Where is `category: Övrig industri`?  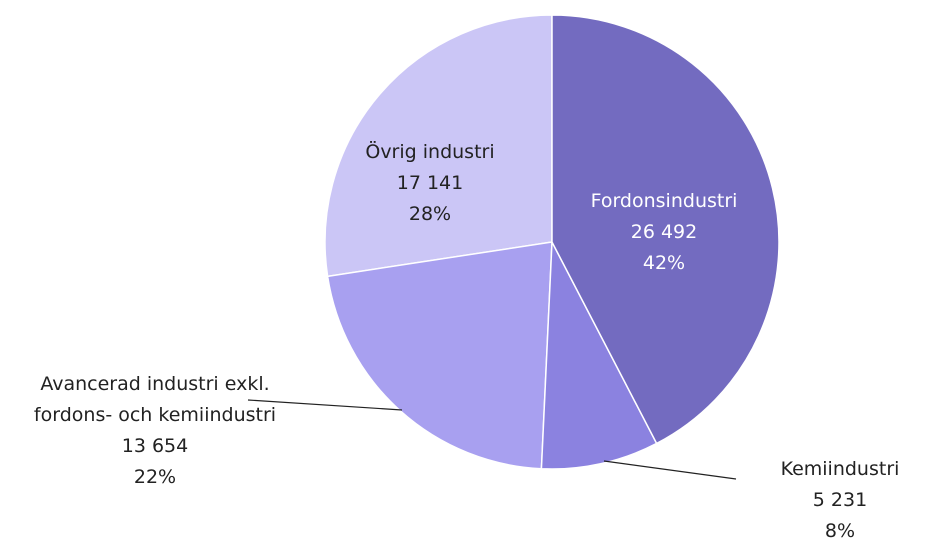 category: Övrig industri is located at coordinates (430, 152).